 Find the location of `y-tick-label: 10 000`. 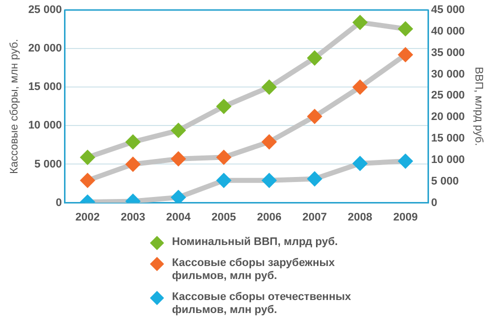

y-tick-label: 10 000 is located at coordinates (45, 126).